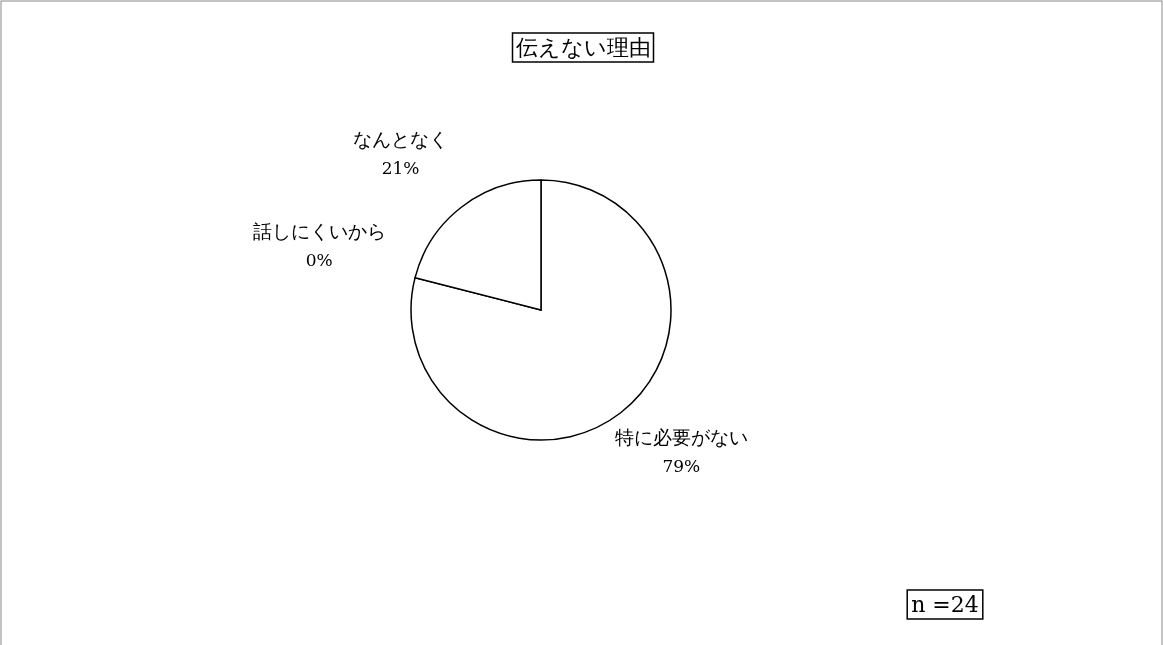  Describe the element at coordinates (400, 168) in the screenshot. I see `data-label: 21%` at that location.